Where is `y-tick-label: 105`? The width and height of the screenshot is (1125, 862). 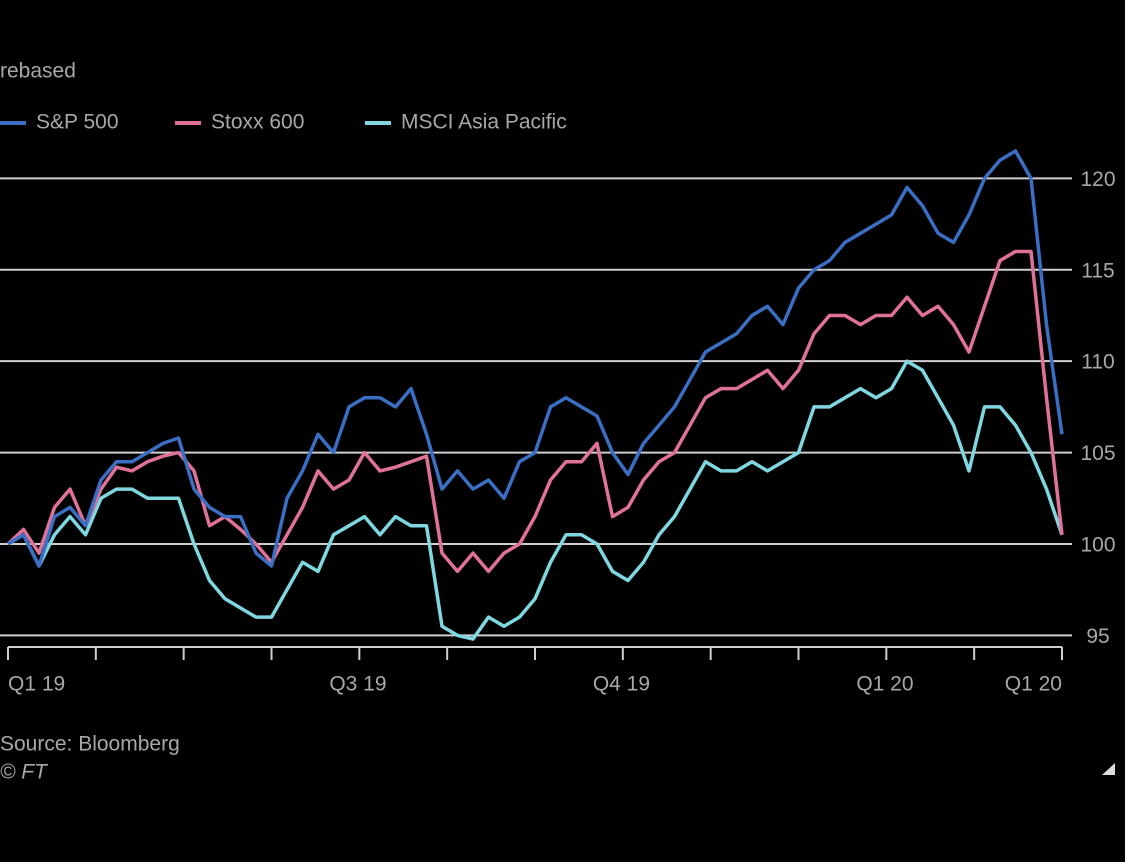
y-tick-label: 105 is located at coordinates (1097, 453).